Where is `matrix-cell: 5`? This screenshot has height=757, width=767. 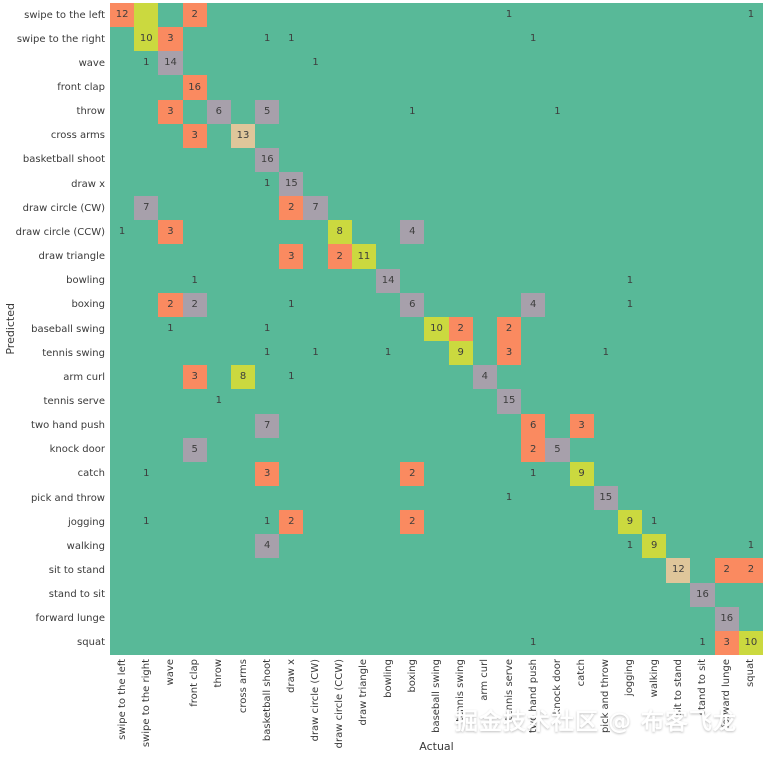
matrix-cell: 5 is located at coordinates (267, 111).